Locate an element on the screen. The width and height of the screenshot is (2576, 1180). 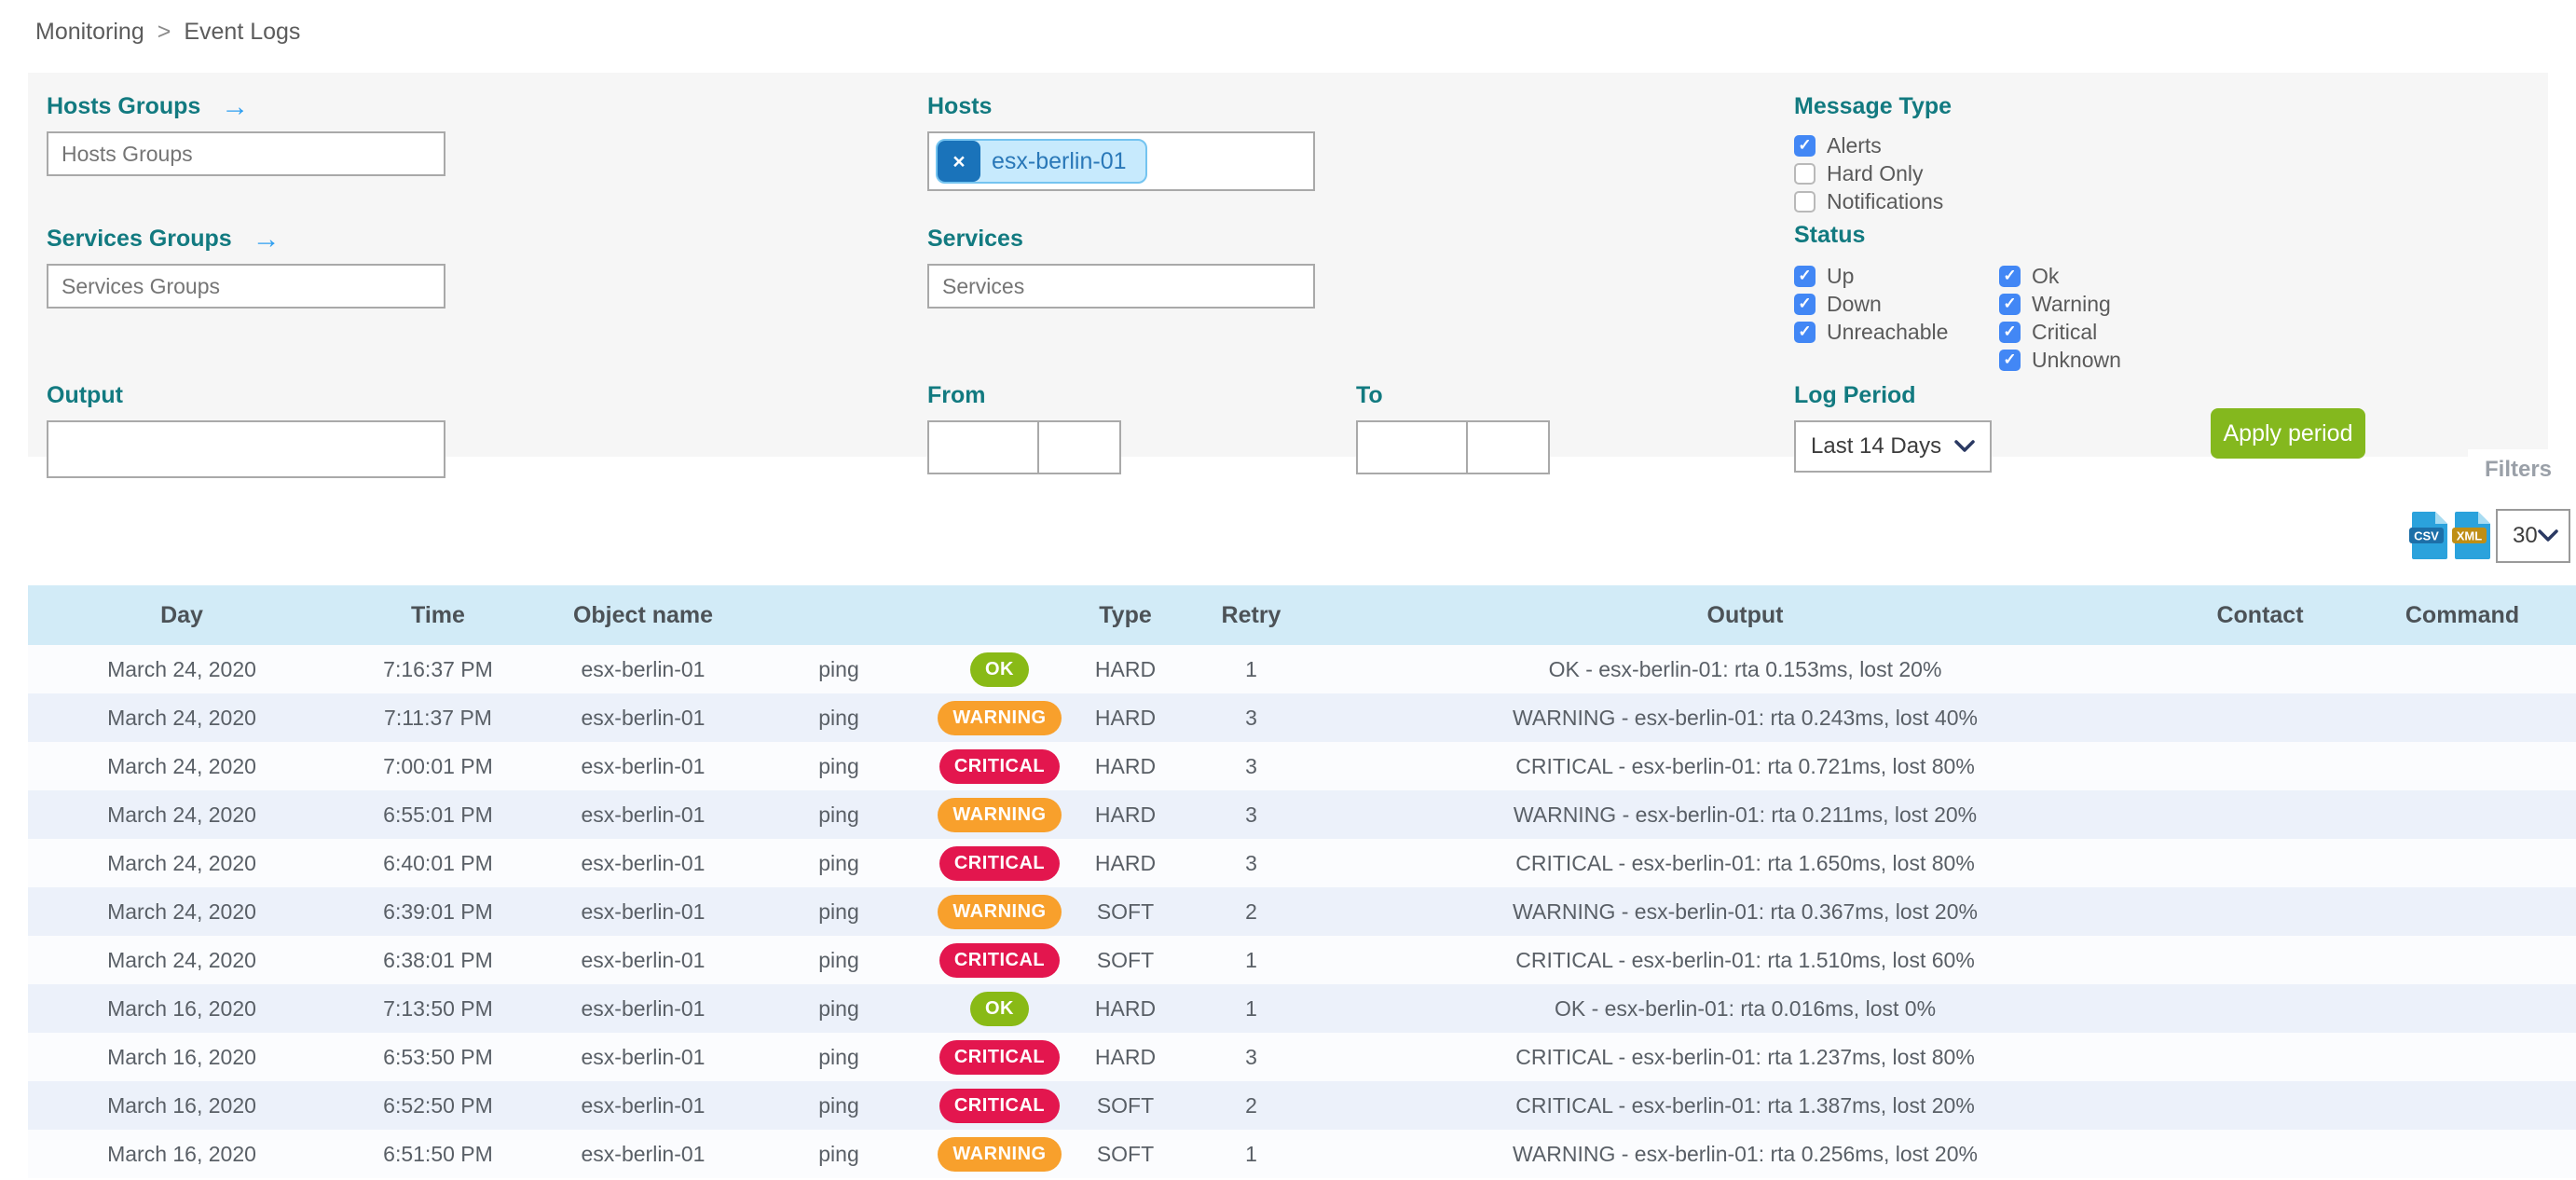
message-type-options: ✓ Alerts Hard Only Notifications is located at coordinates (1873, 173).